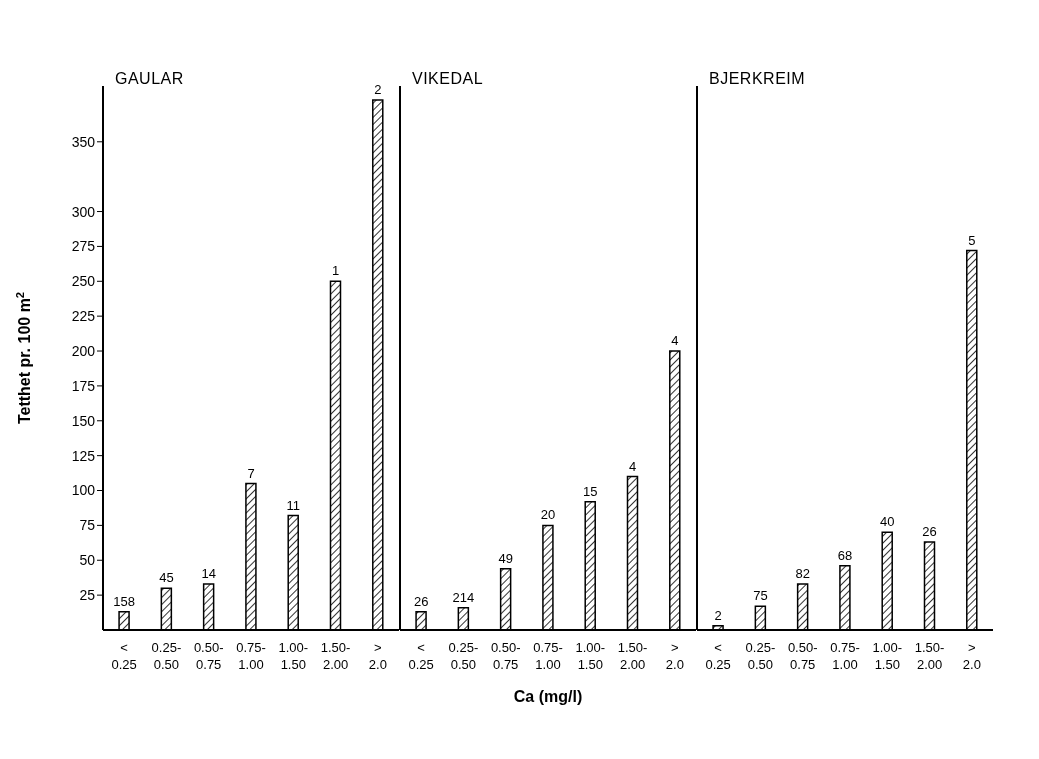 The height and width of the screenshot is (759, 1039). I want to click on annotation: 7, so click(251, 473).